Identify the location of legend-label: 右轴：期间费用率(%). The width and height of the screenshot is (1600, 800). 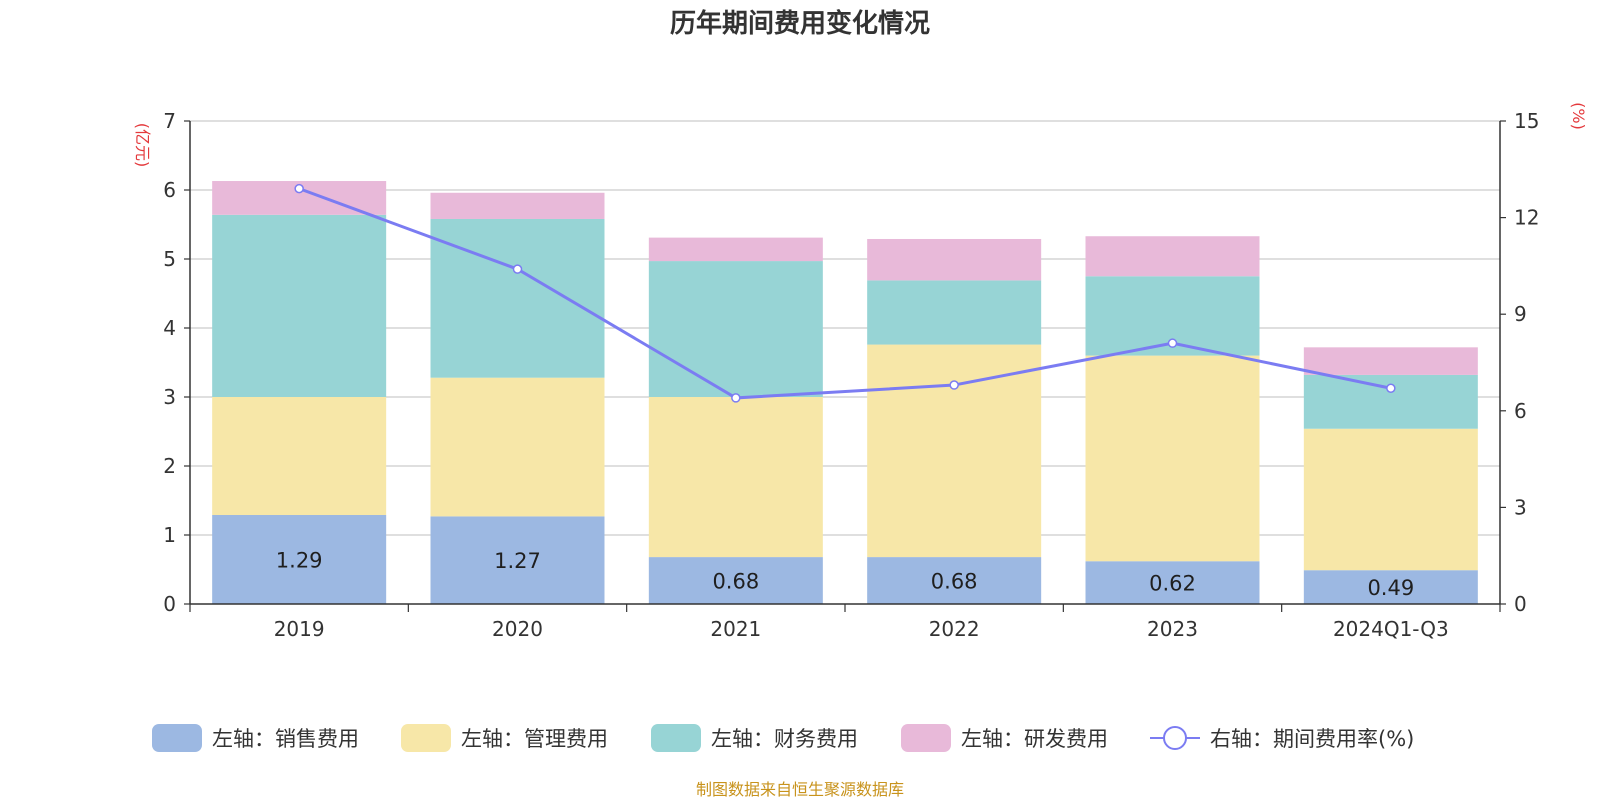
(1312, 739).